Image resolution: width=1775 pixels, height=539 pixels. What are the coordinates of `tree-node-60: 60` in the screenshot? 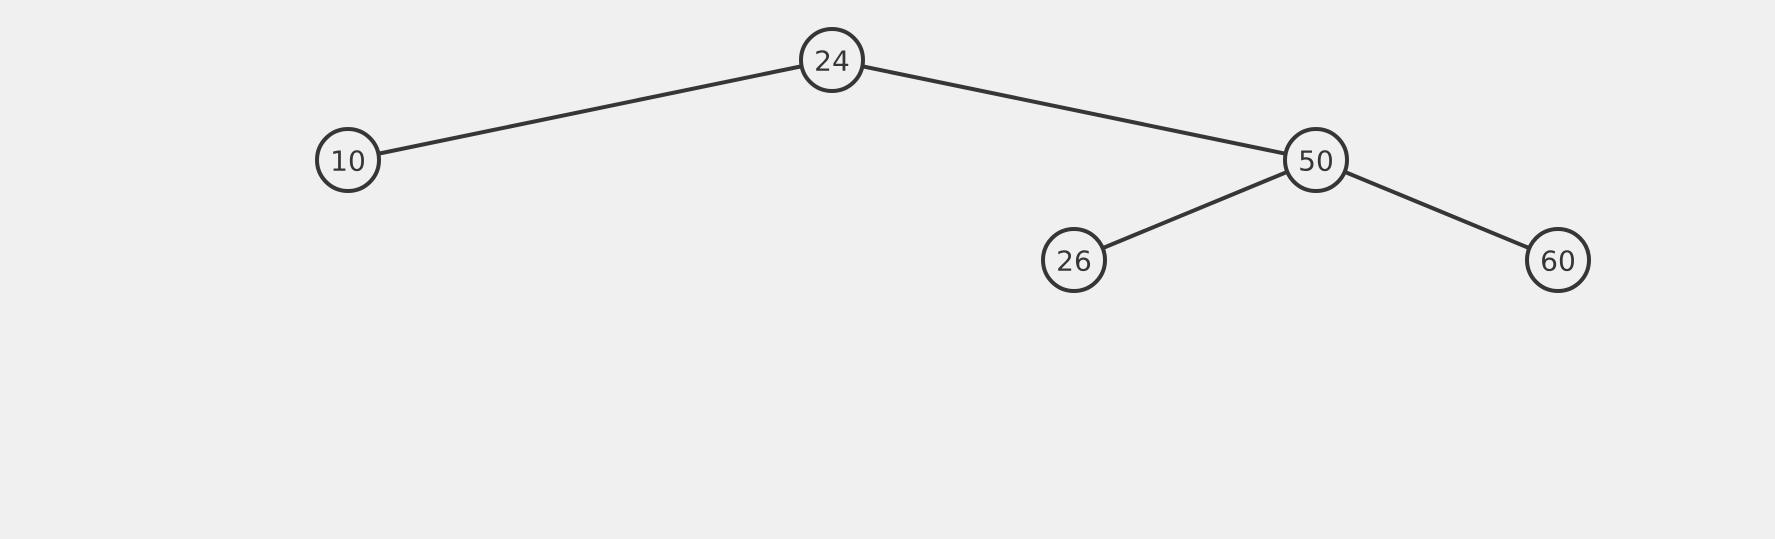 It's located at (1558, 260).